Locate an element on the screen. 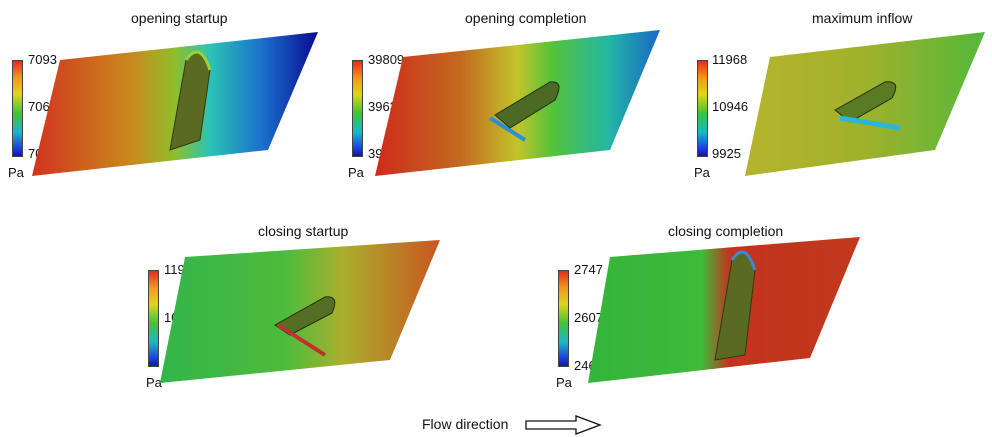  color-bar-max: 2747 is located at coordinates (588, 269).